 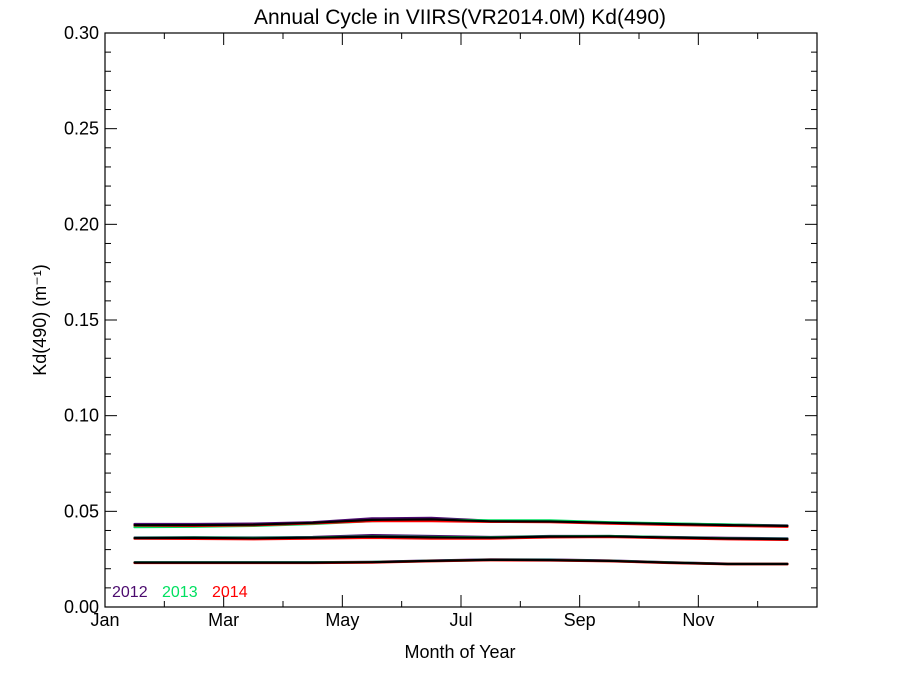 I want to click on y-tick-label: 0.30, so click(x=81, y=33).